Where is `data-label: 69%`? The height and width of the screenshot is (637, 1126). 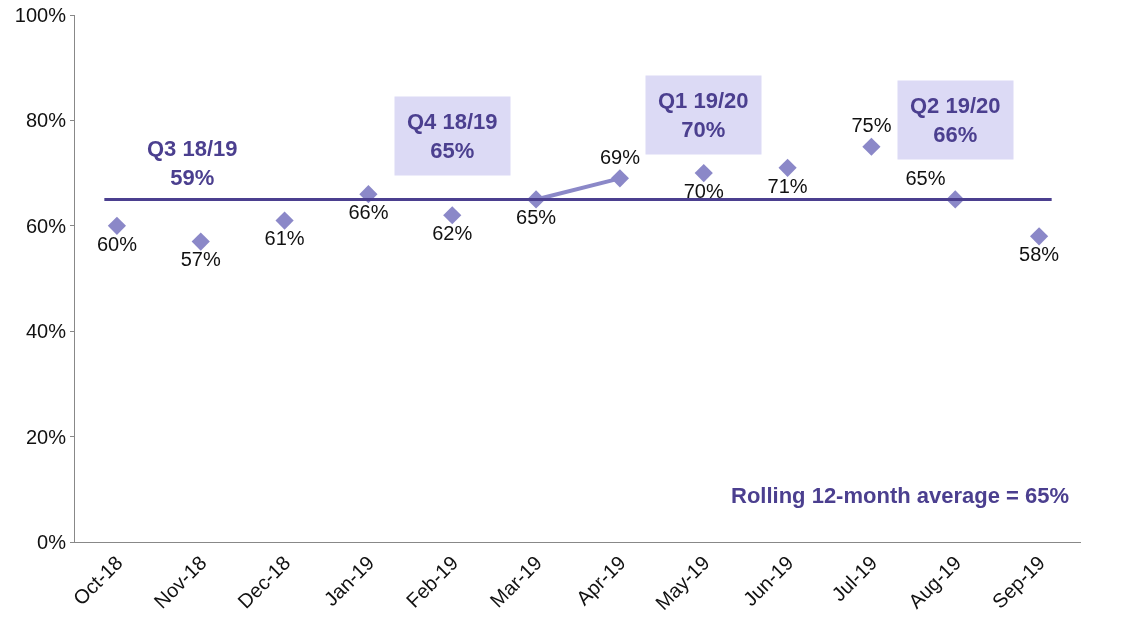
data-label: 69% is located at coordinates (620, 156).